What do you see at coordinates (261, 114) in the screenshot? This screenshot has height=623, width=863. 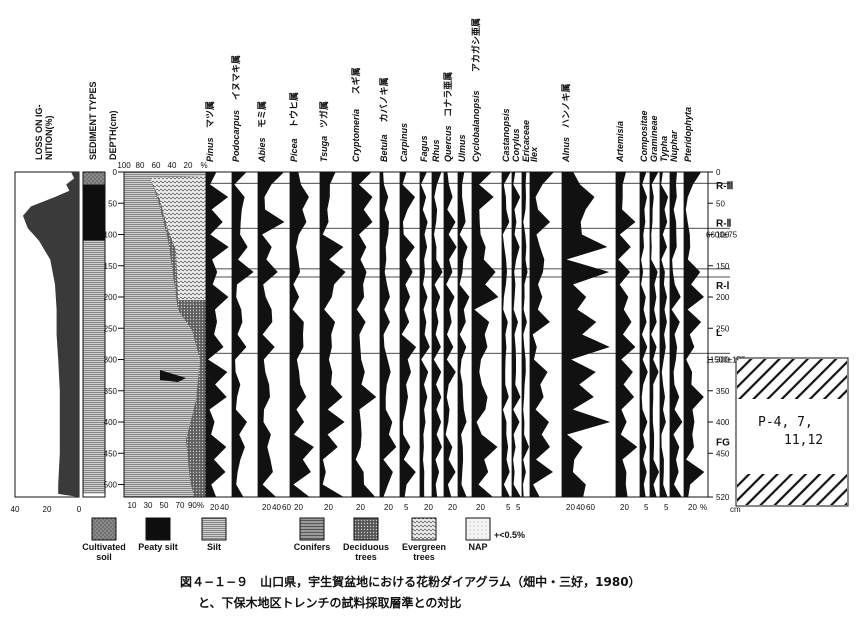 I see `svg-text: モミ属` at bounding box center [261, 114].